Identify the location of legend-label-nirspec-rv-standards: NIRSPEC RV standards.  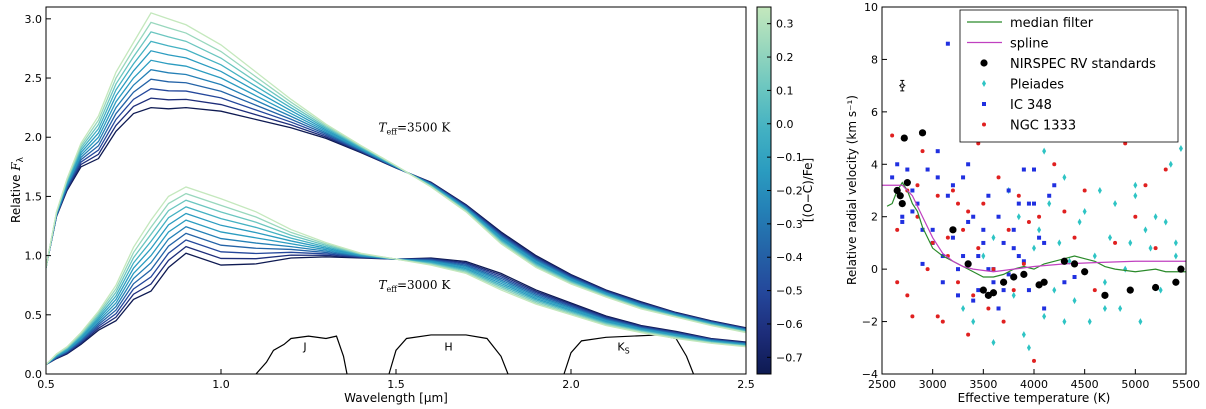
(1083, 64).